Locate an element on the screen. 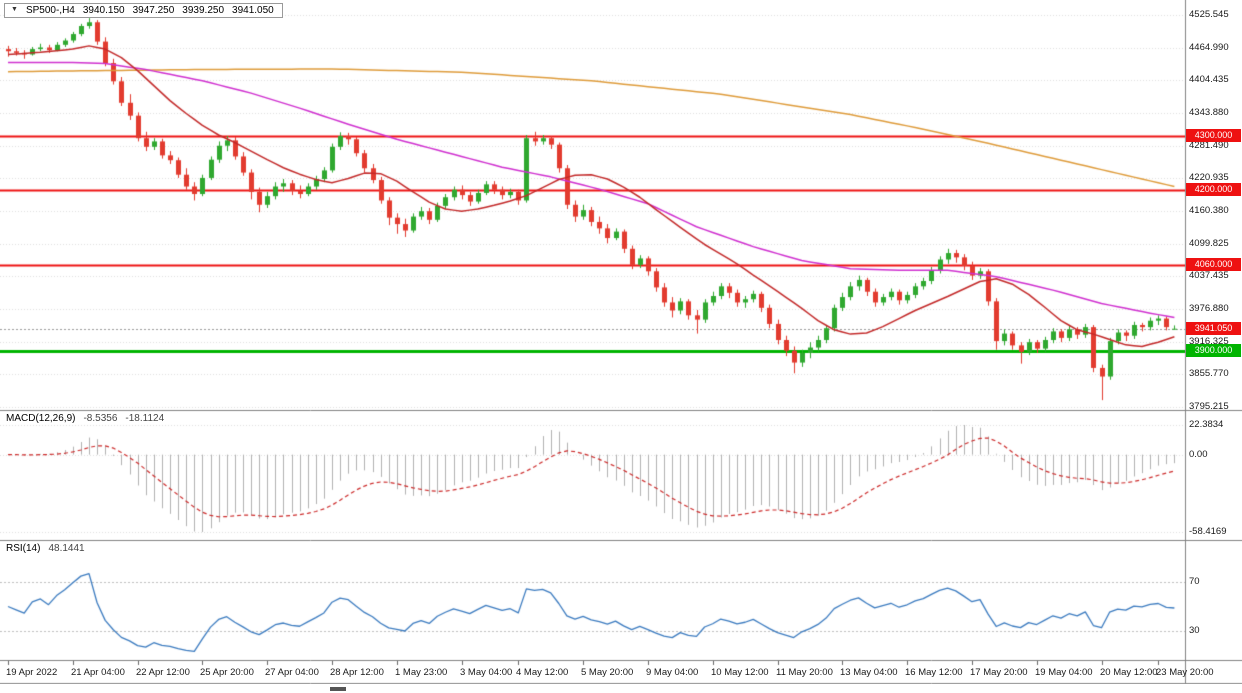 This screenshot has height=693, width=1242. time-axis-label: 23 May 20:00 is located at coordinates (1185, 672).